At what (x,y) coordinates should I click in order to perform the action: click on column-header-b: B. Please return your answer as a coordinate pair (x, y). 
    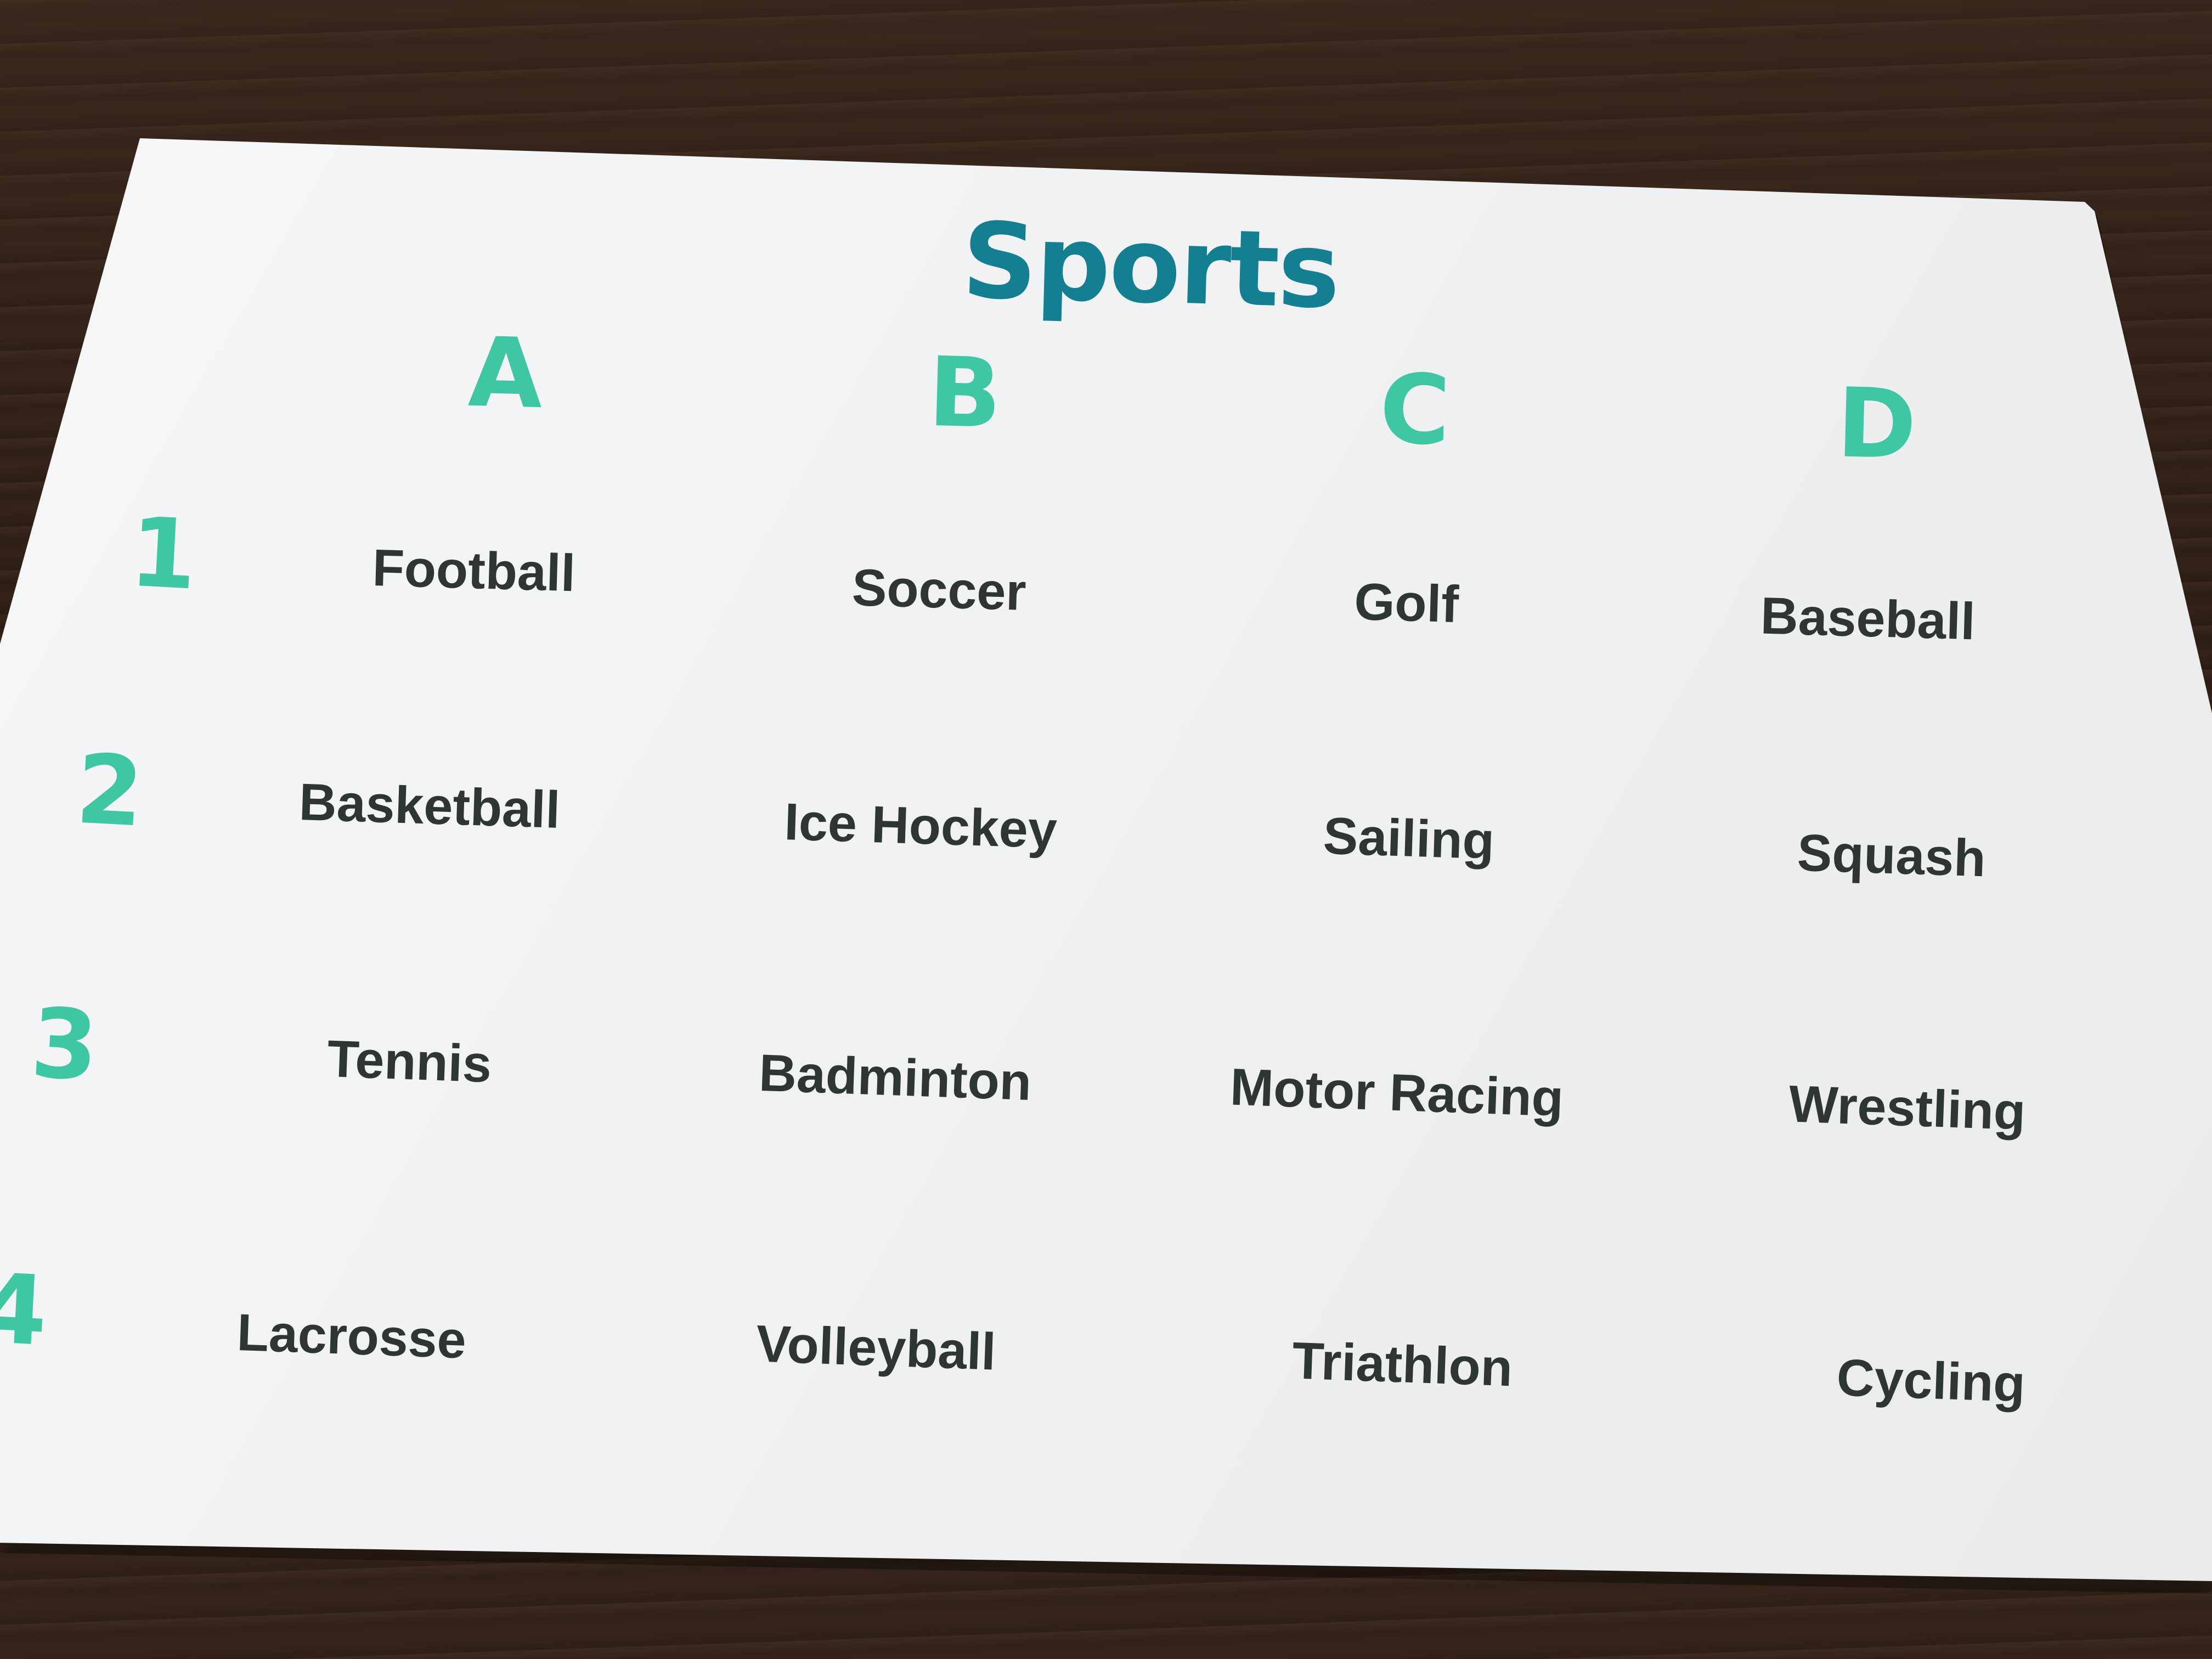
    Looking at the image, I should click on (965, 394).